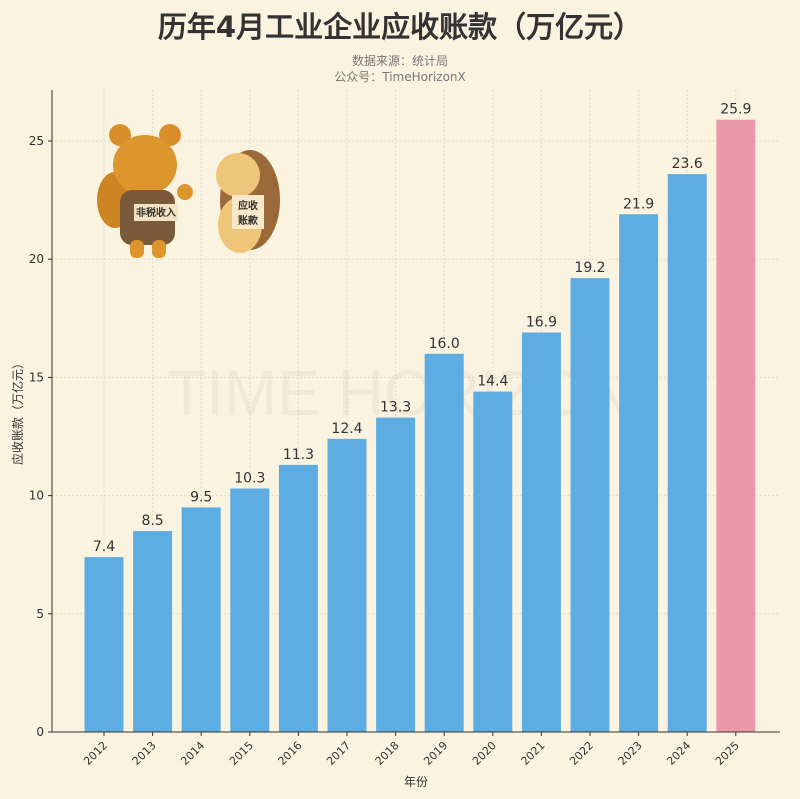  I want to click on data-label-2012: 7.4, so click(104, 547).